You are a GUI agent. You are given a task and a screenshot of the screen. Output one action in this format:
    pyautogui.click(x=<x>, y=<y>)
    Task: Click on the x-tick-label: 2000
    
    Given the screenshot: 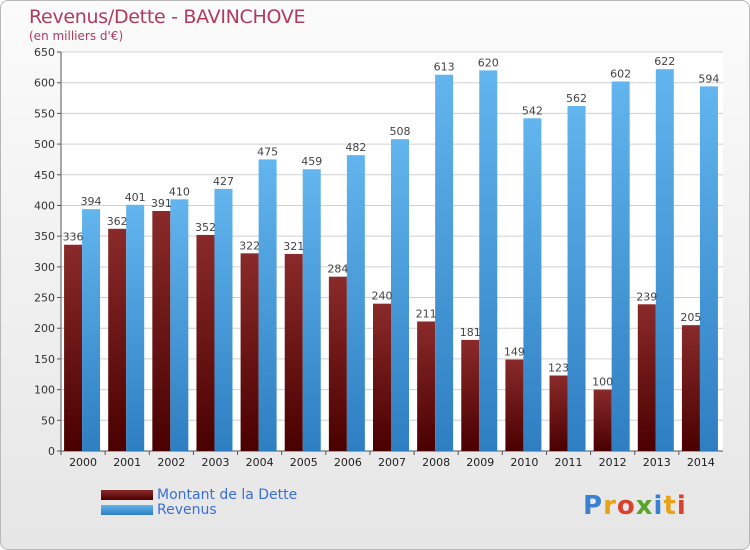 What is the action you would take?
    pyautogui.click(x=83, y=462)
    